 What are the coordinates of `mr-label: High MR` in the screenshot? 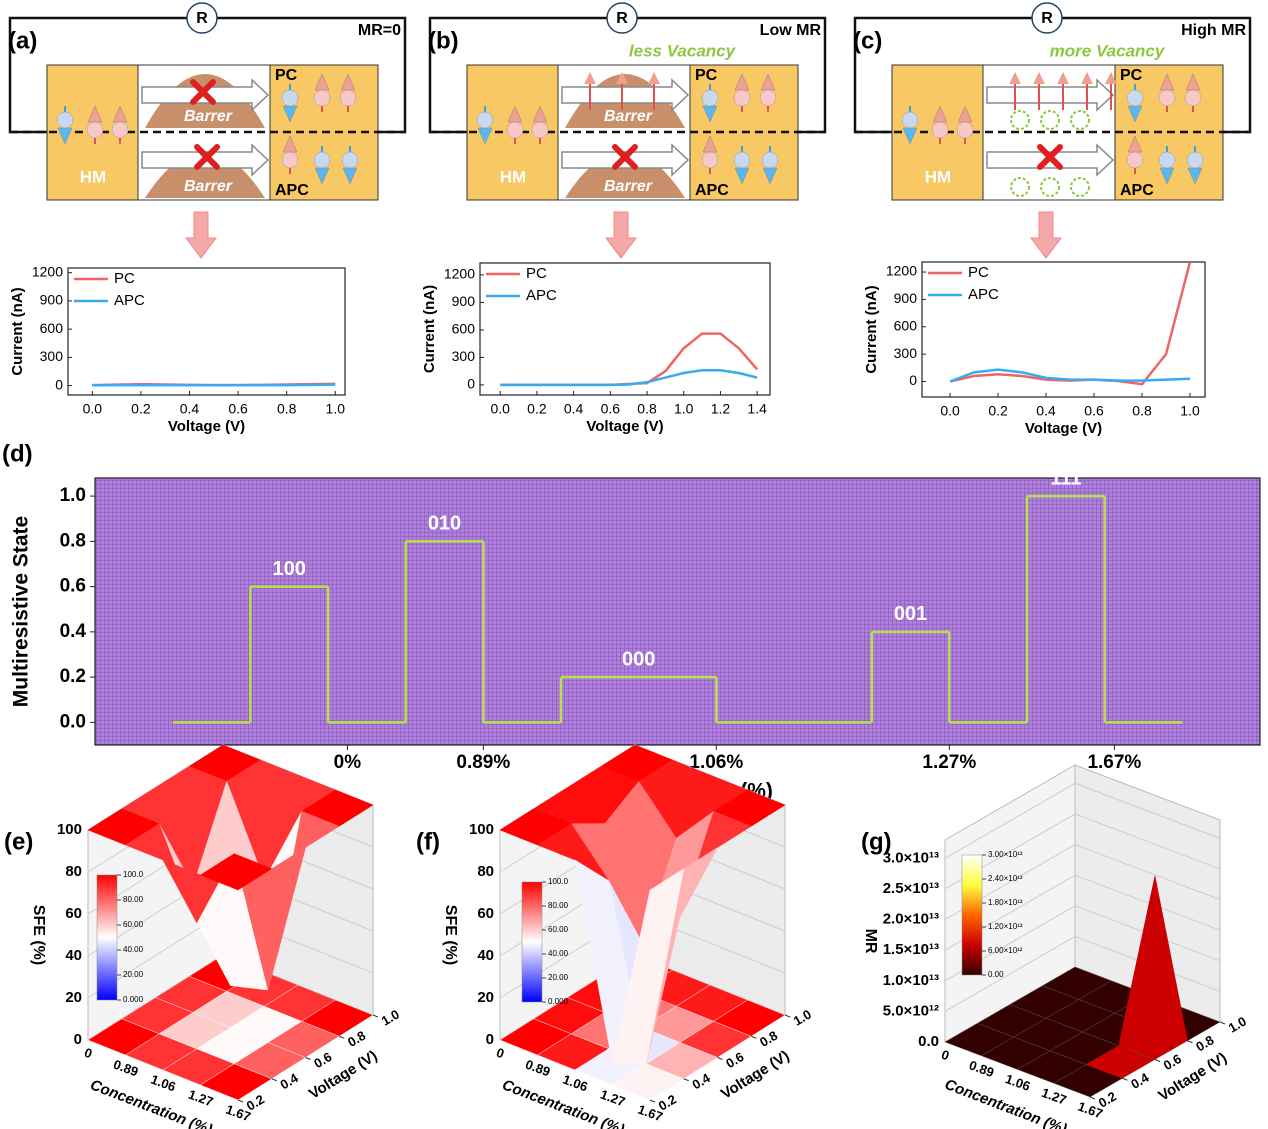 It's located at (1213, 30).